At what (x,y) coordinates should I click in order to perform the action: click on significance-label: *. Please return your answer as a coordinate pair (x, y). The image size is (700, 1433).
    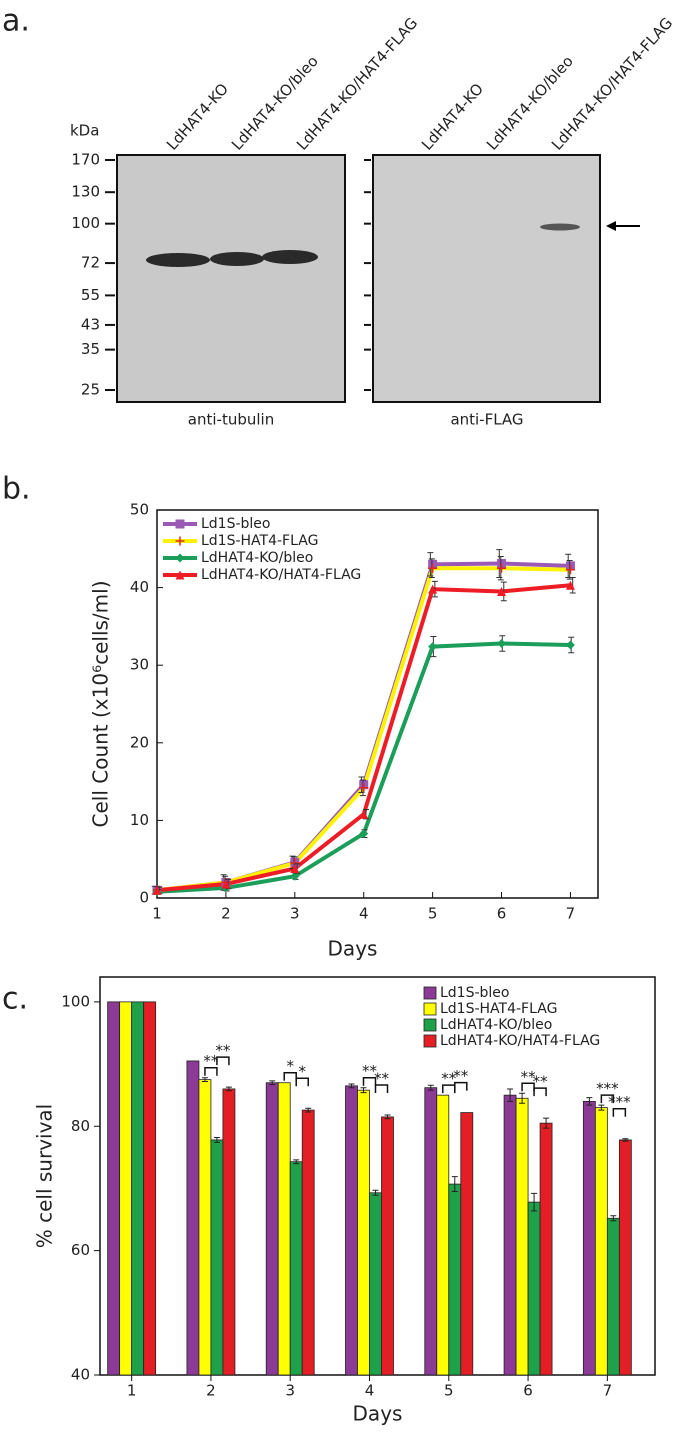
    Looking at the image, I should click on (290, 1066).